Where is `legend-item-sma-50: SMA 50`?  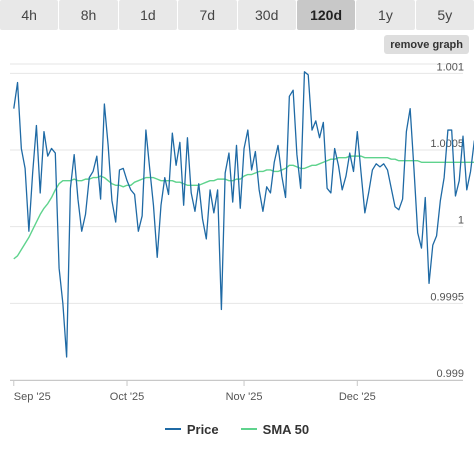 legend-item-sma-50: SMA 50 is located at coordinates (275, 429).